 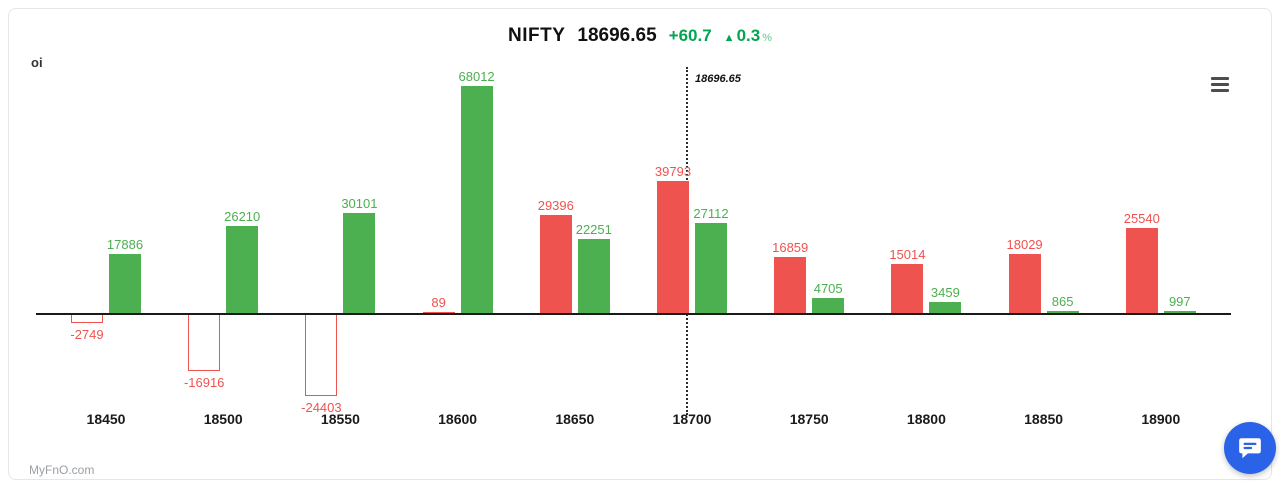 What do you see at coordinates (1141, 219) in the screenshot?
I see `red-value-label-18900: 25540` at bounding box center [1141, 219].